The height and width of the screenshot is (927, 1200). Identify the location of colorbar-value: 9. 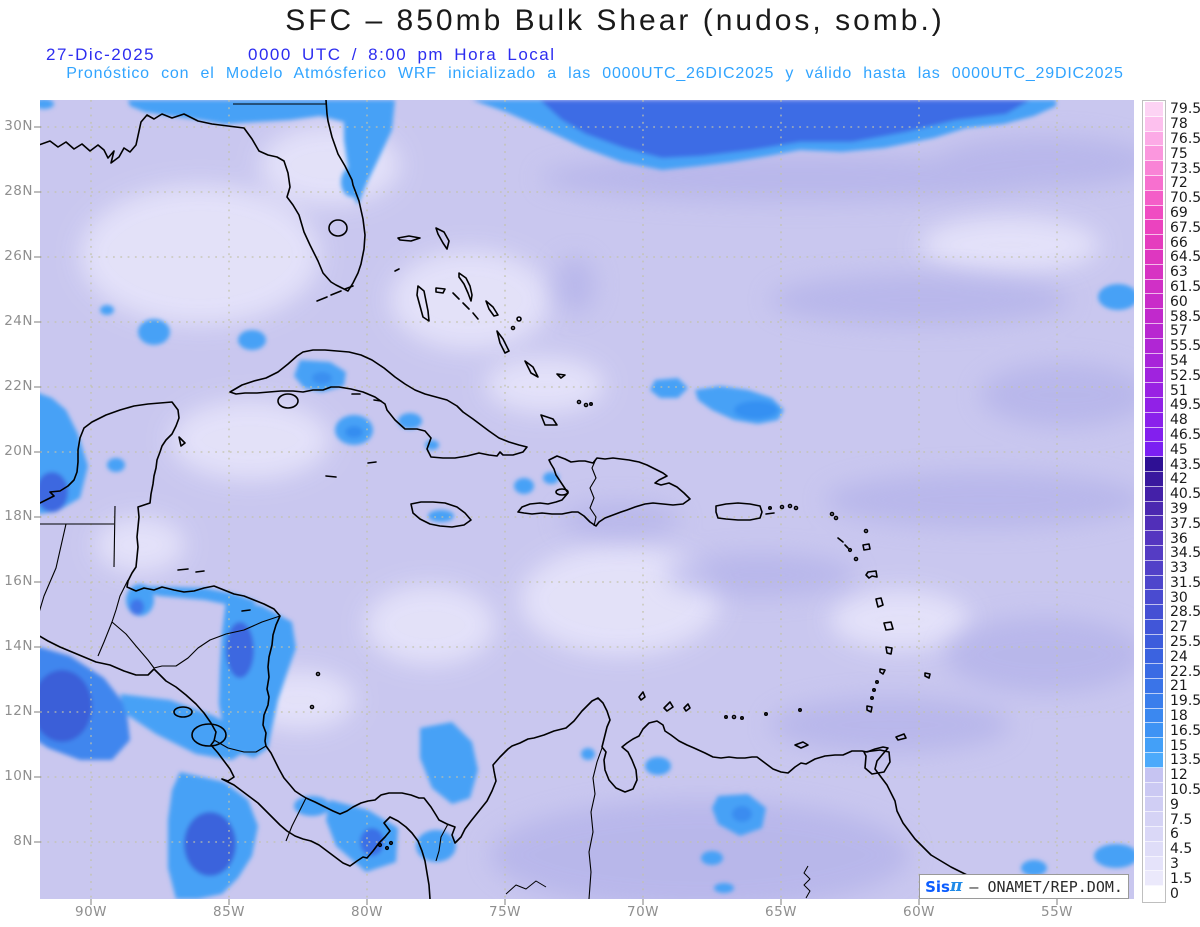
(1174, 804).